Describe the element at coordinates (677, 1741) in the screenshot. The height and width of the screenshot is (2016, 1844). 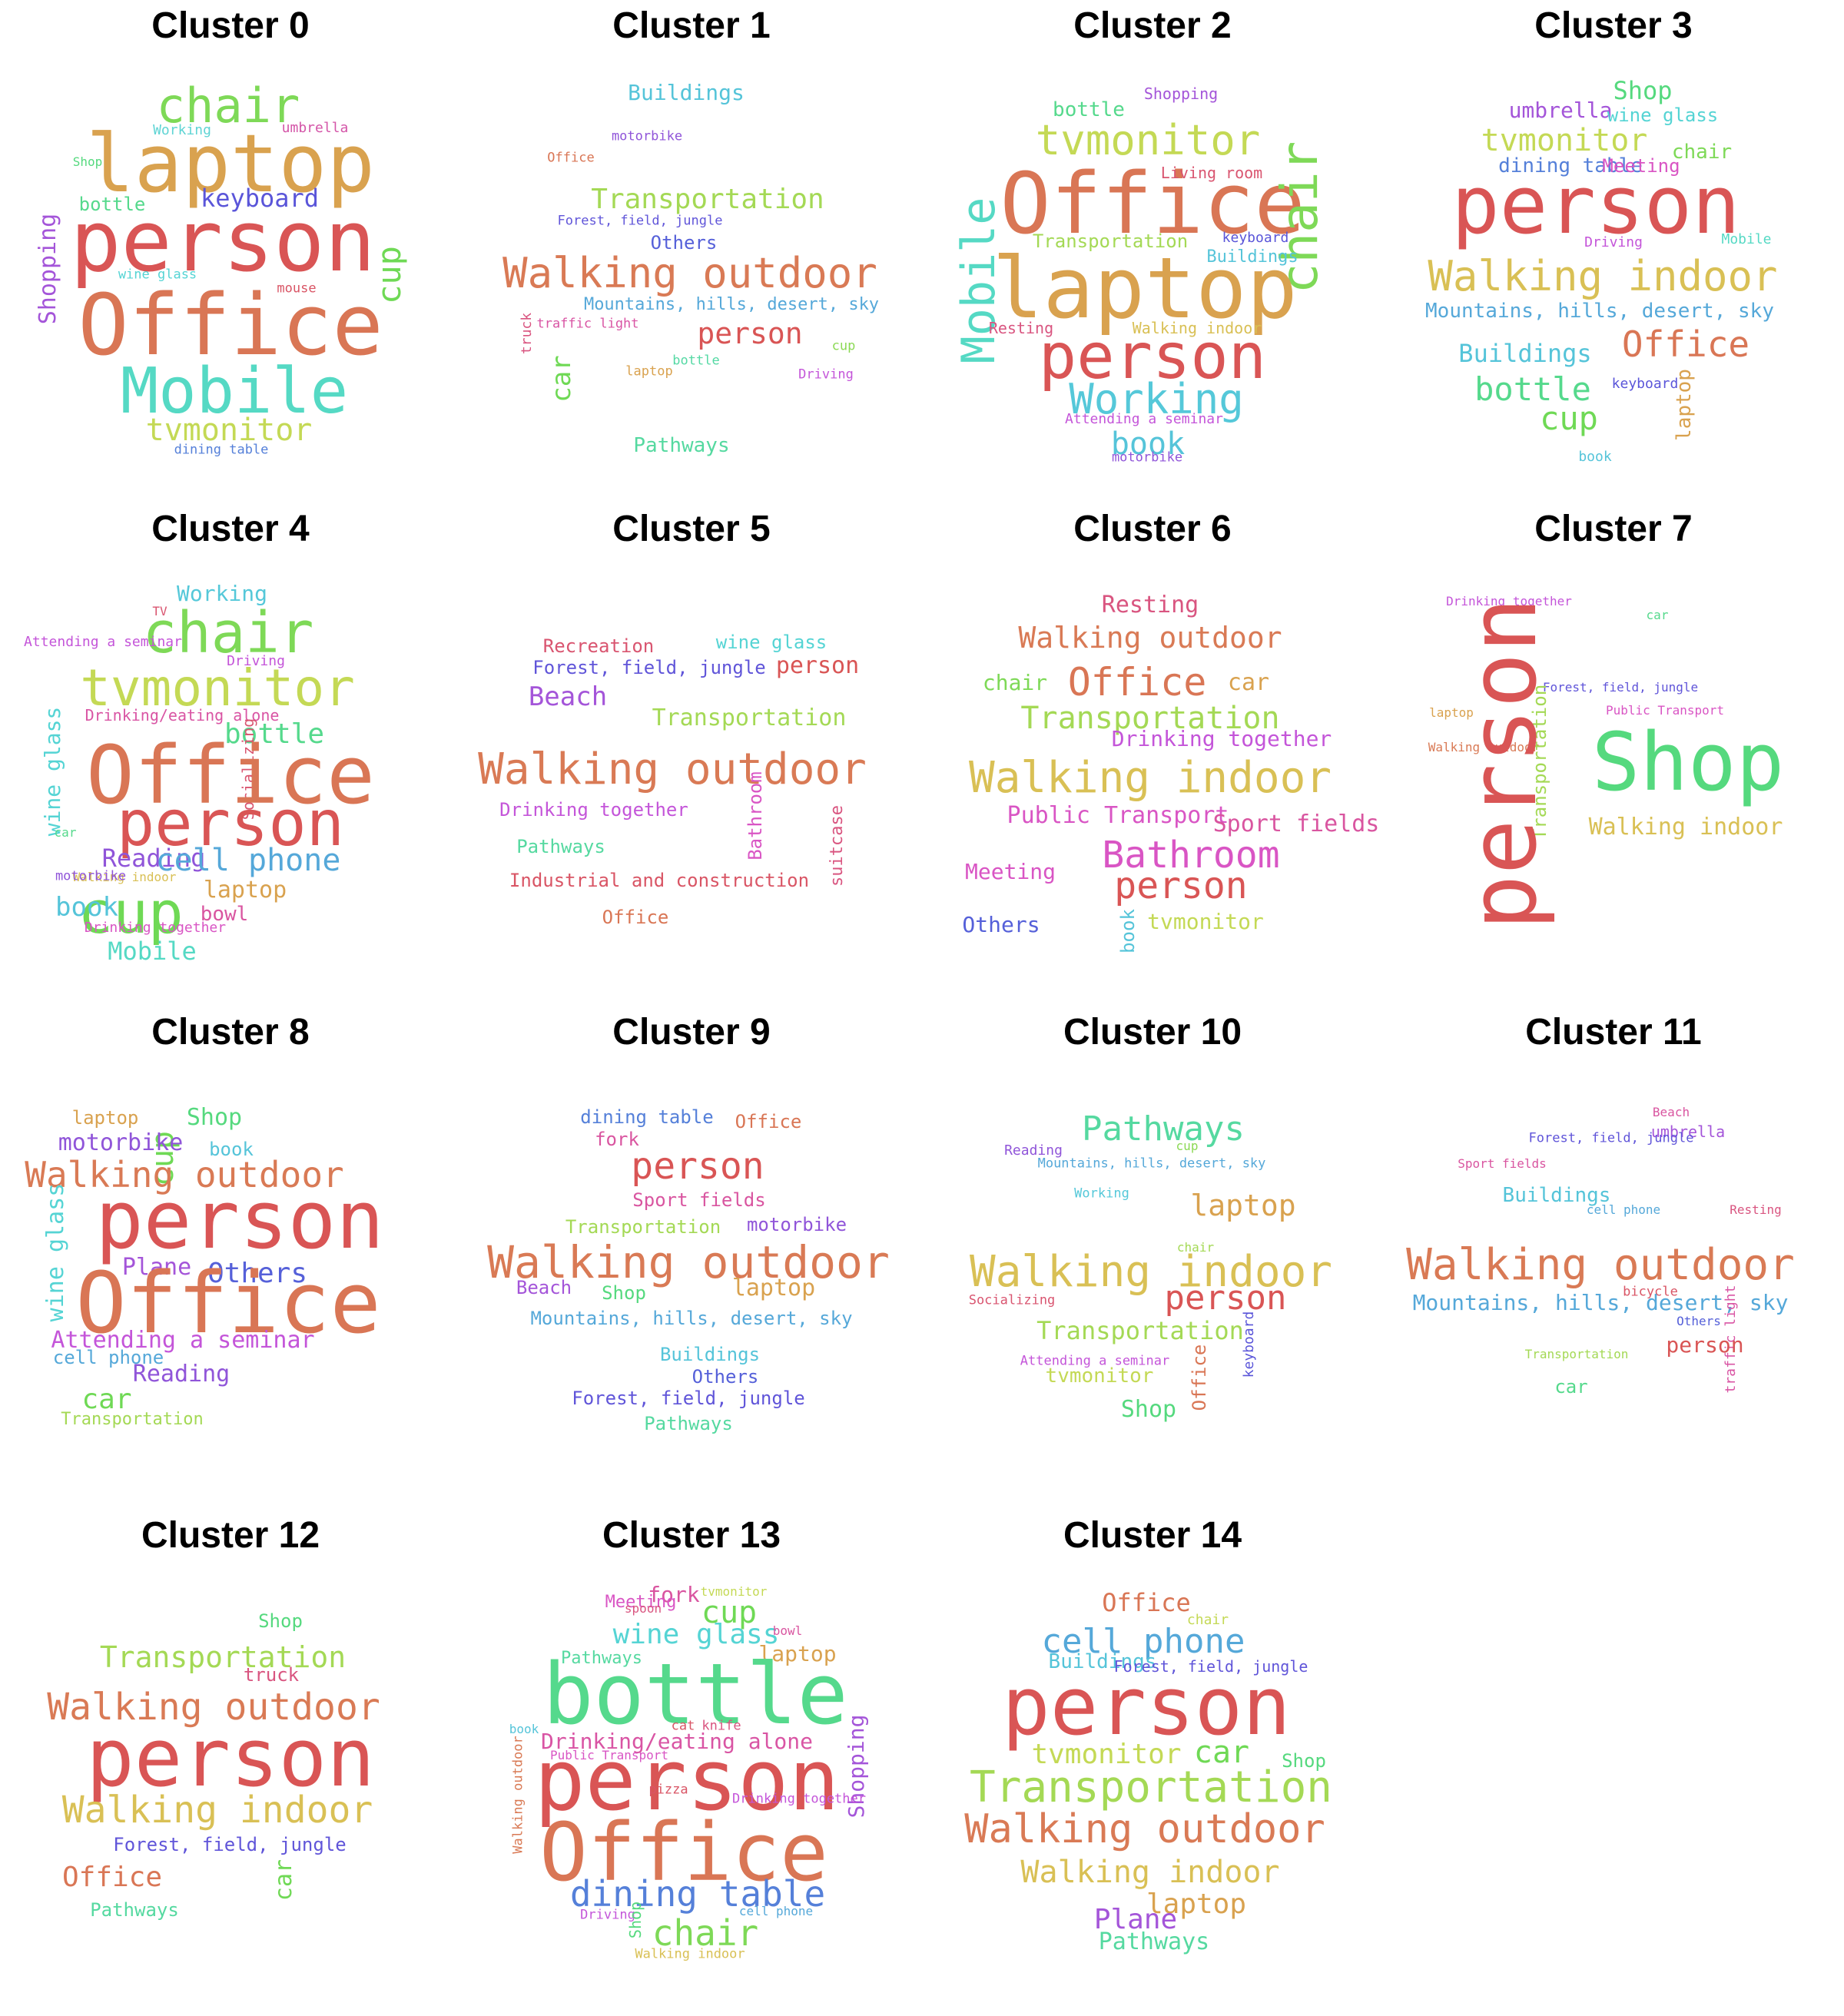
I see `word-label: Drinking/eating alone` at that location.